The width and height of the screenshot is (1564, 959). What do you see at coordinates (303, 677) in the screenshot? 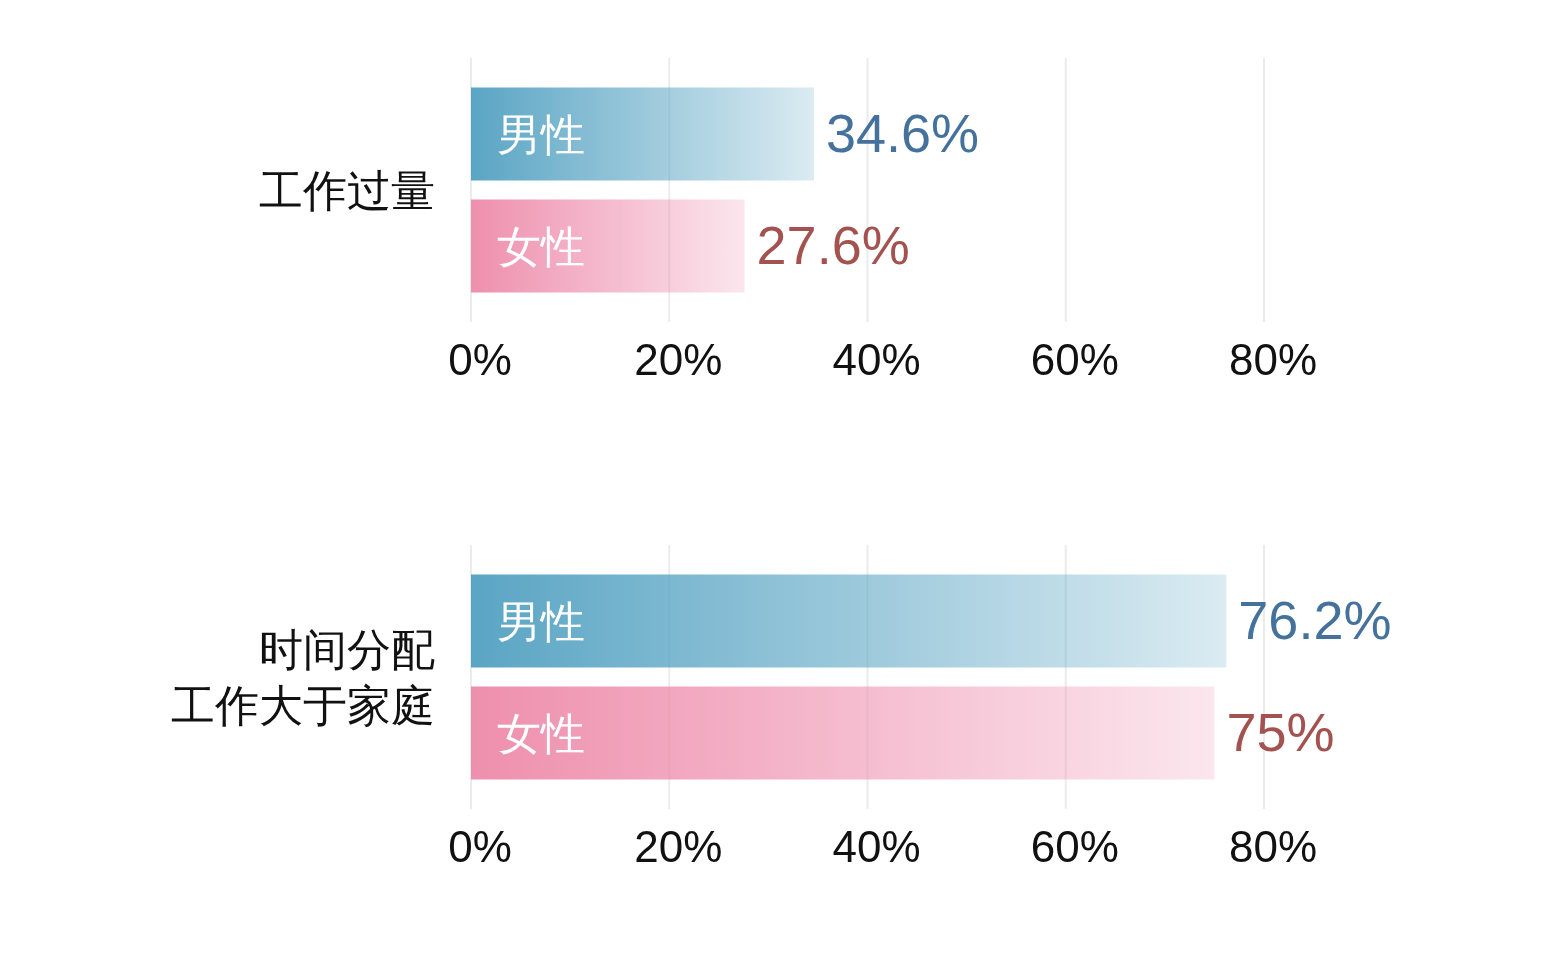
I see `y-tick-label: 时间分配工作大于家庭` at bounding box center [303, 677].